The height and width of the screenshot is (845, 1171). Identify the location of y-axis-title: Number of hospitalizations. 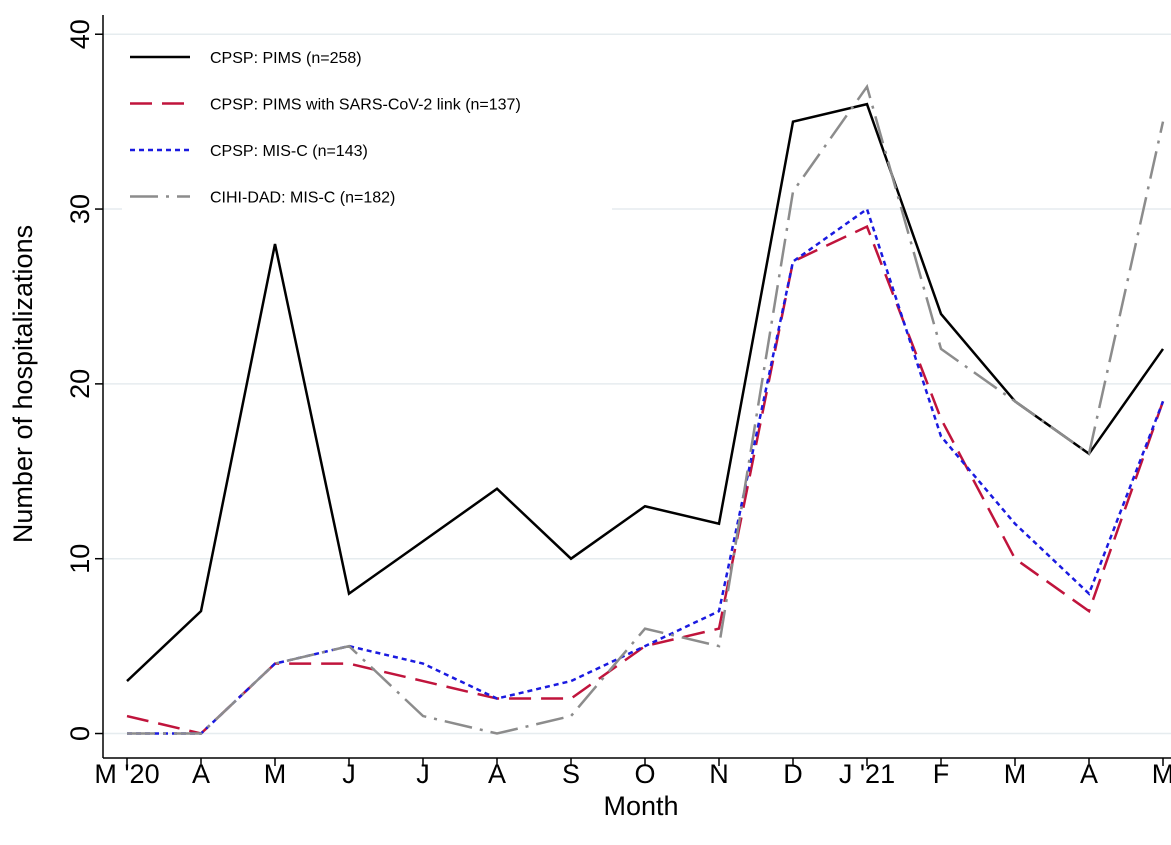
(23, 384).